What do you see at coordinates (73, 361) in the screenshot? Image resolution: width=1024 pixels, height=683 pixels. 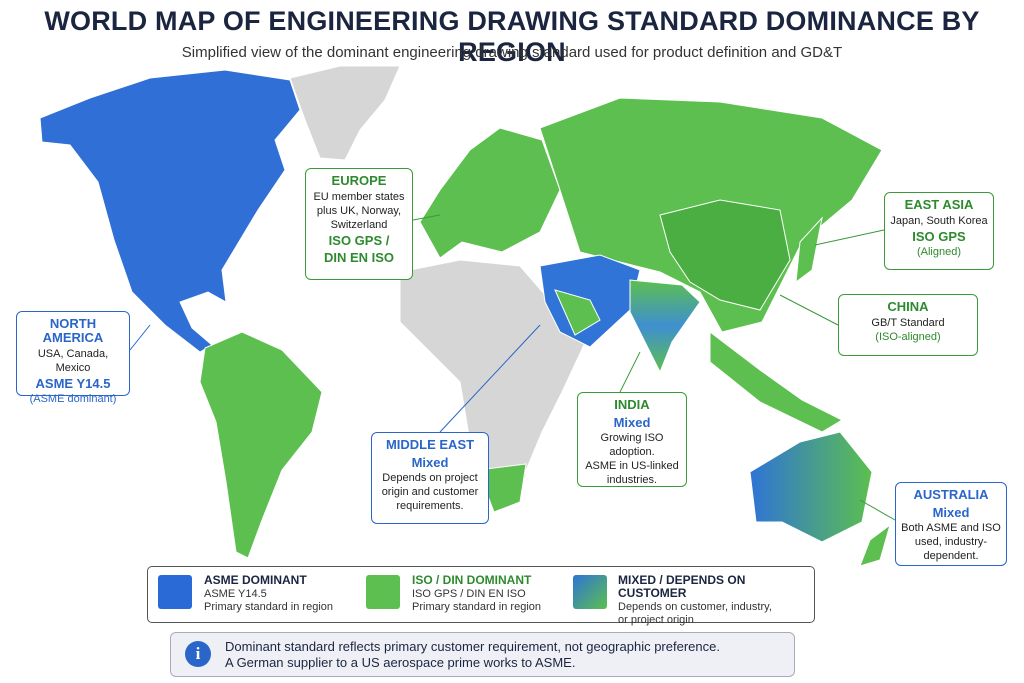 I see `callout-text: USA, Canada, Mexico` at bounding box center [73, 361].